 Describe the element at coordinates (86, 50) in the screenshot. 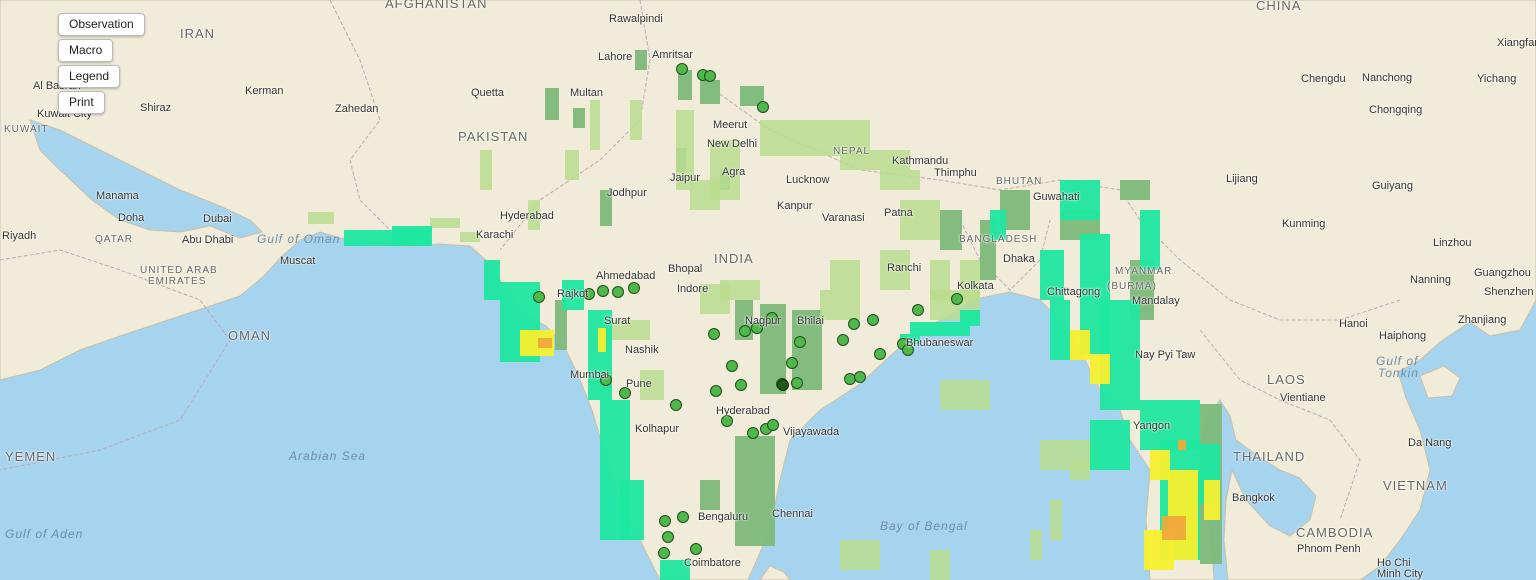

I see `macro-button: Macro` at that location.